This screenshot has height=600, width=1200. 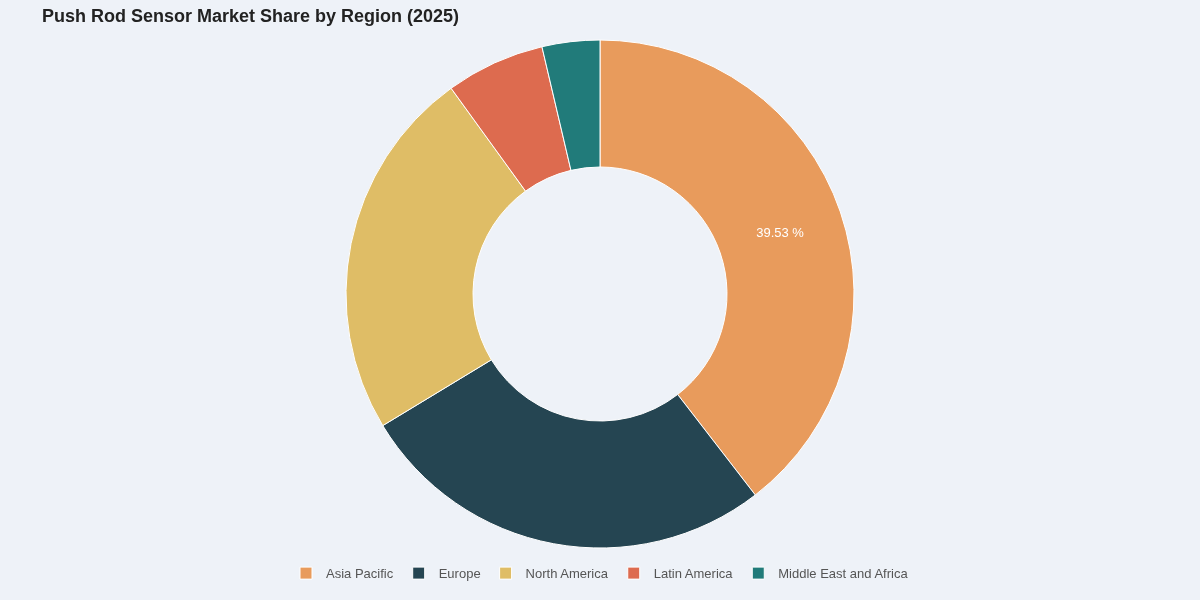 What do you see at coordinates (780, 232) in the screenshot?
I see `data-label: 39.53 %` at bounding box center [780, 232].